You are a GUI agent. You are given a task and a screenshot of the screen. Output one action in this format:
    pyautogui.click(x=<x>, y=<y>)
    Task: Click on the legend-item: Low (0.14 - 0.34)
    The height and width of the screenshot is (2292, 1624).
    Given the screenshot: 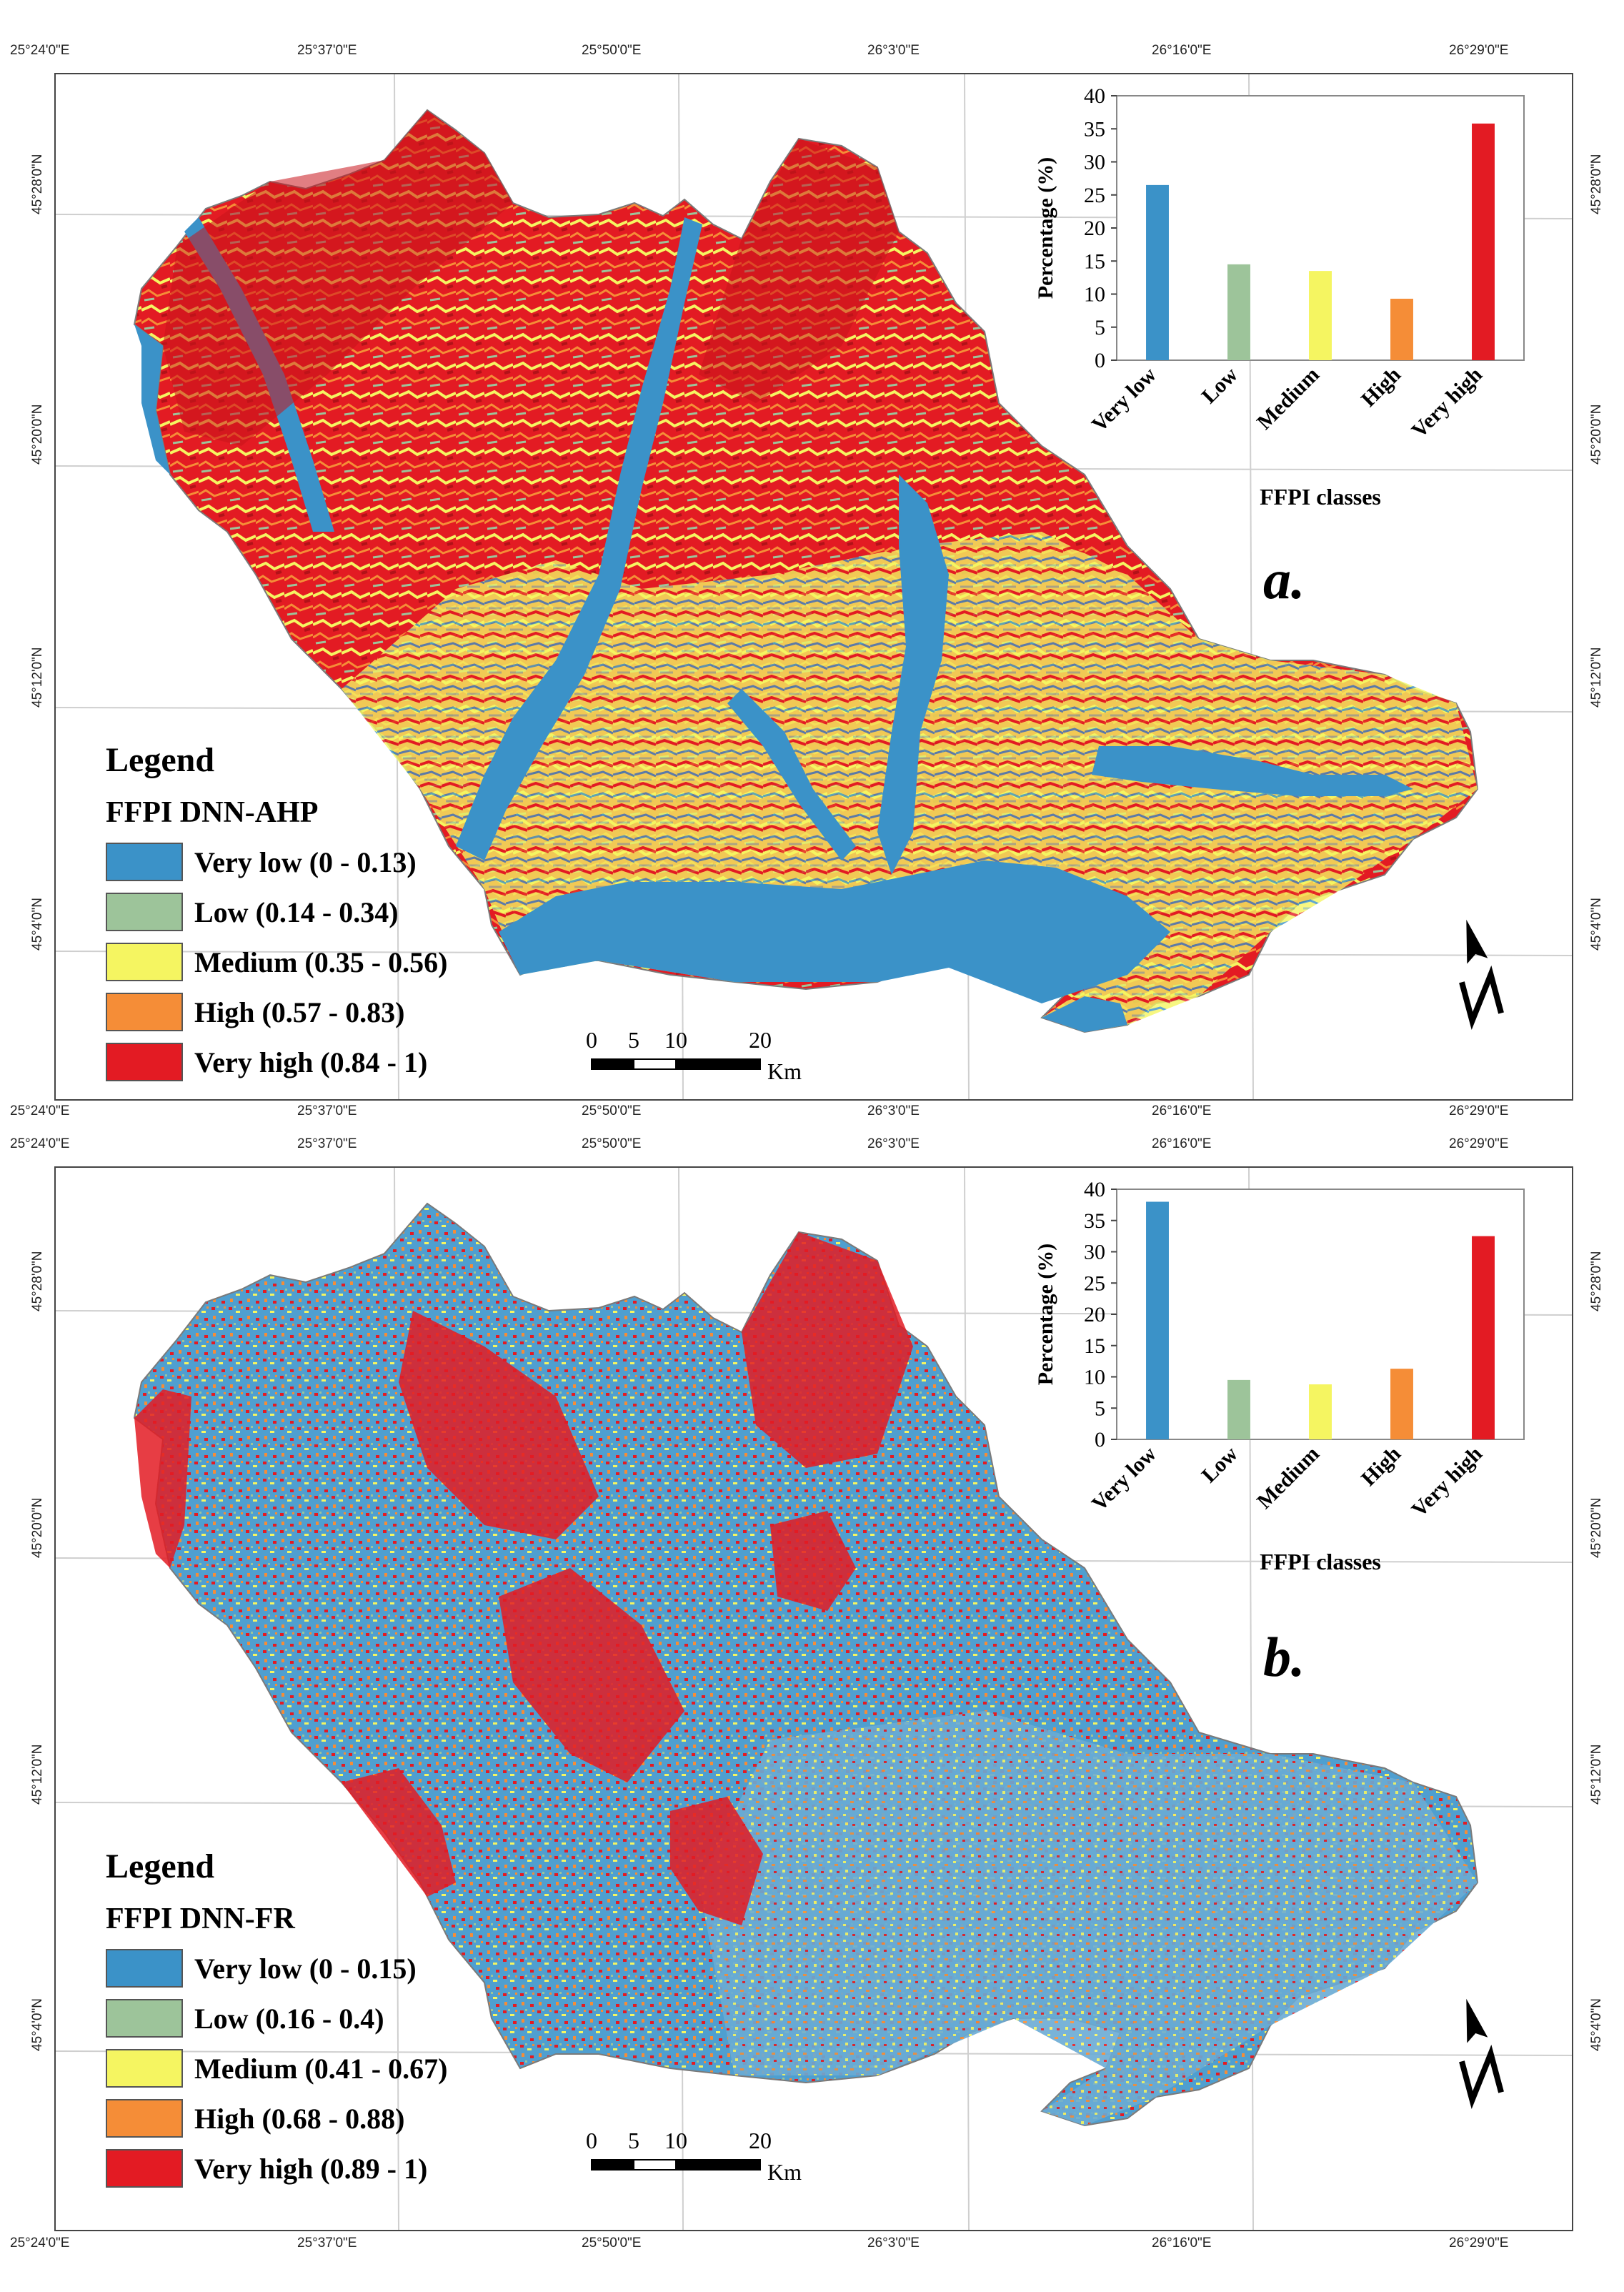 What is the action you would take?
    pyautogui.click(x=276, y=912)
    